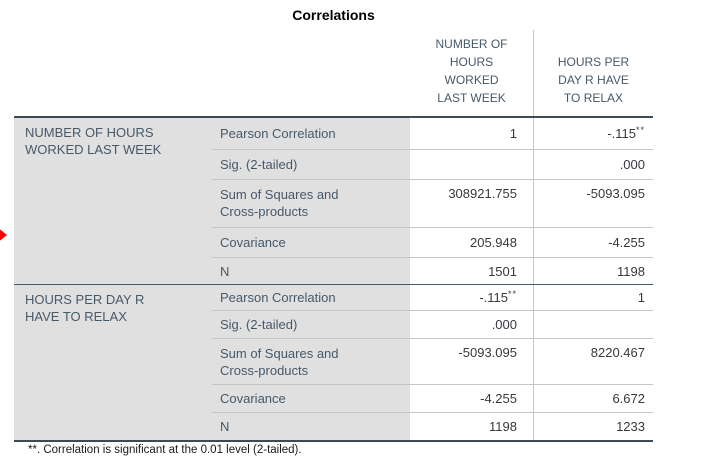 Image resolution: width=725 pixels, height=467 pixels. I want to click on value: 1501, so click(502, 271).